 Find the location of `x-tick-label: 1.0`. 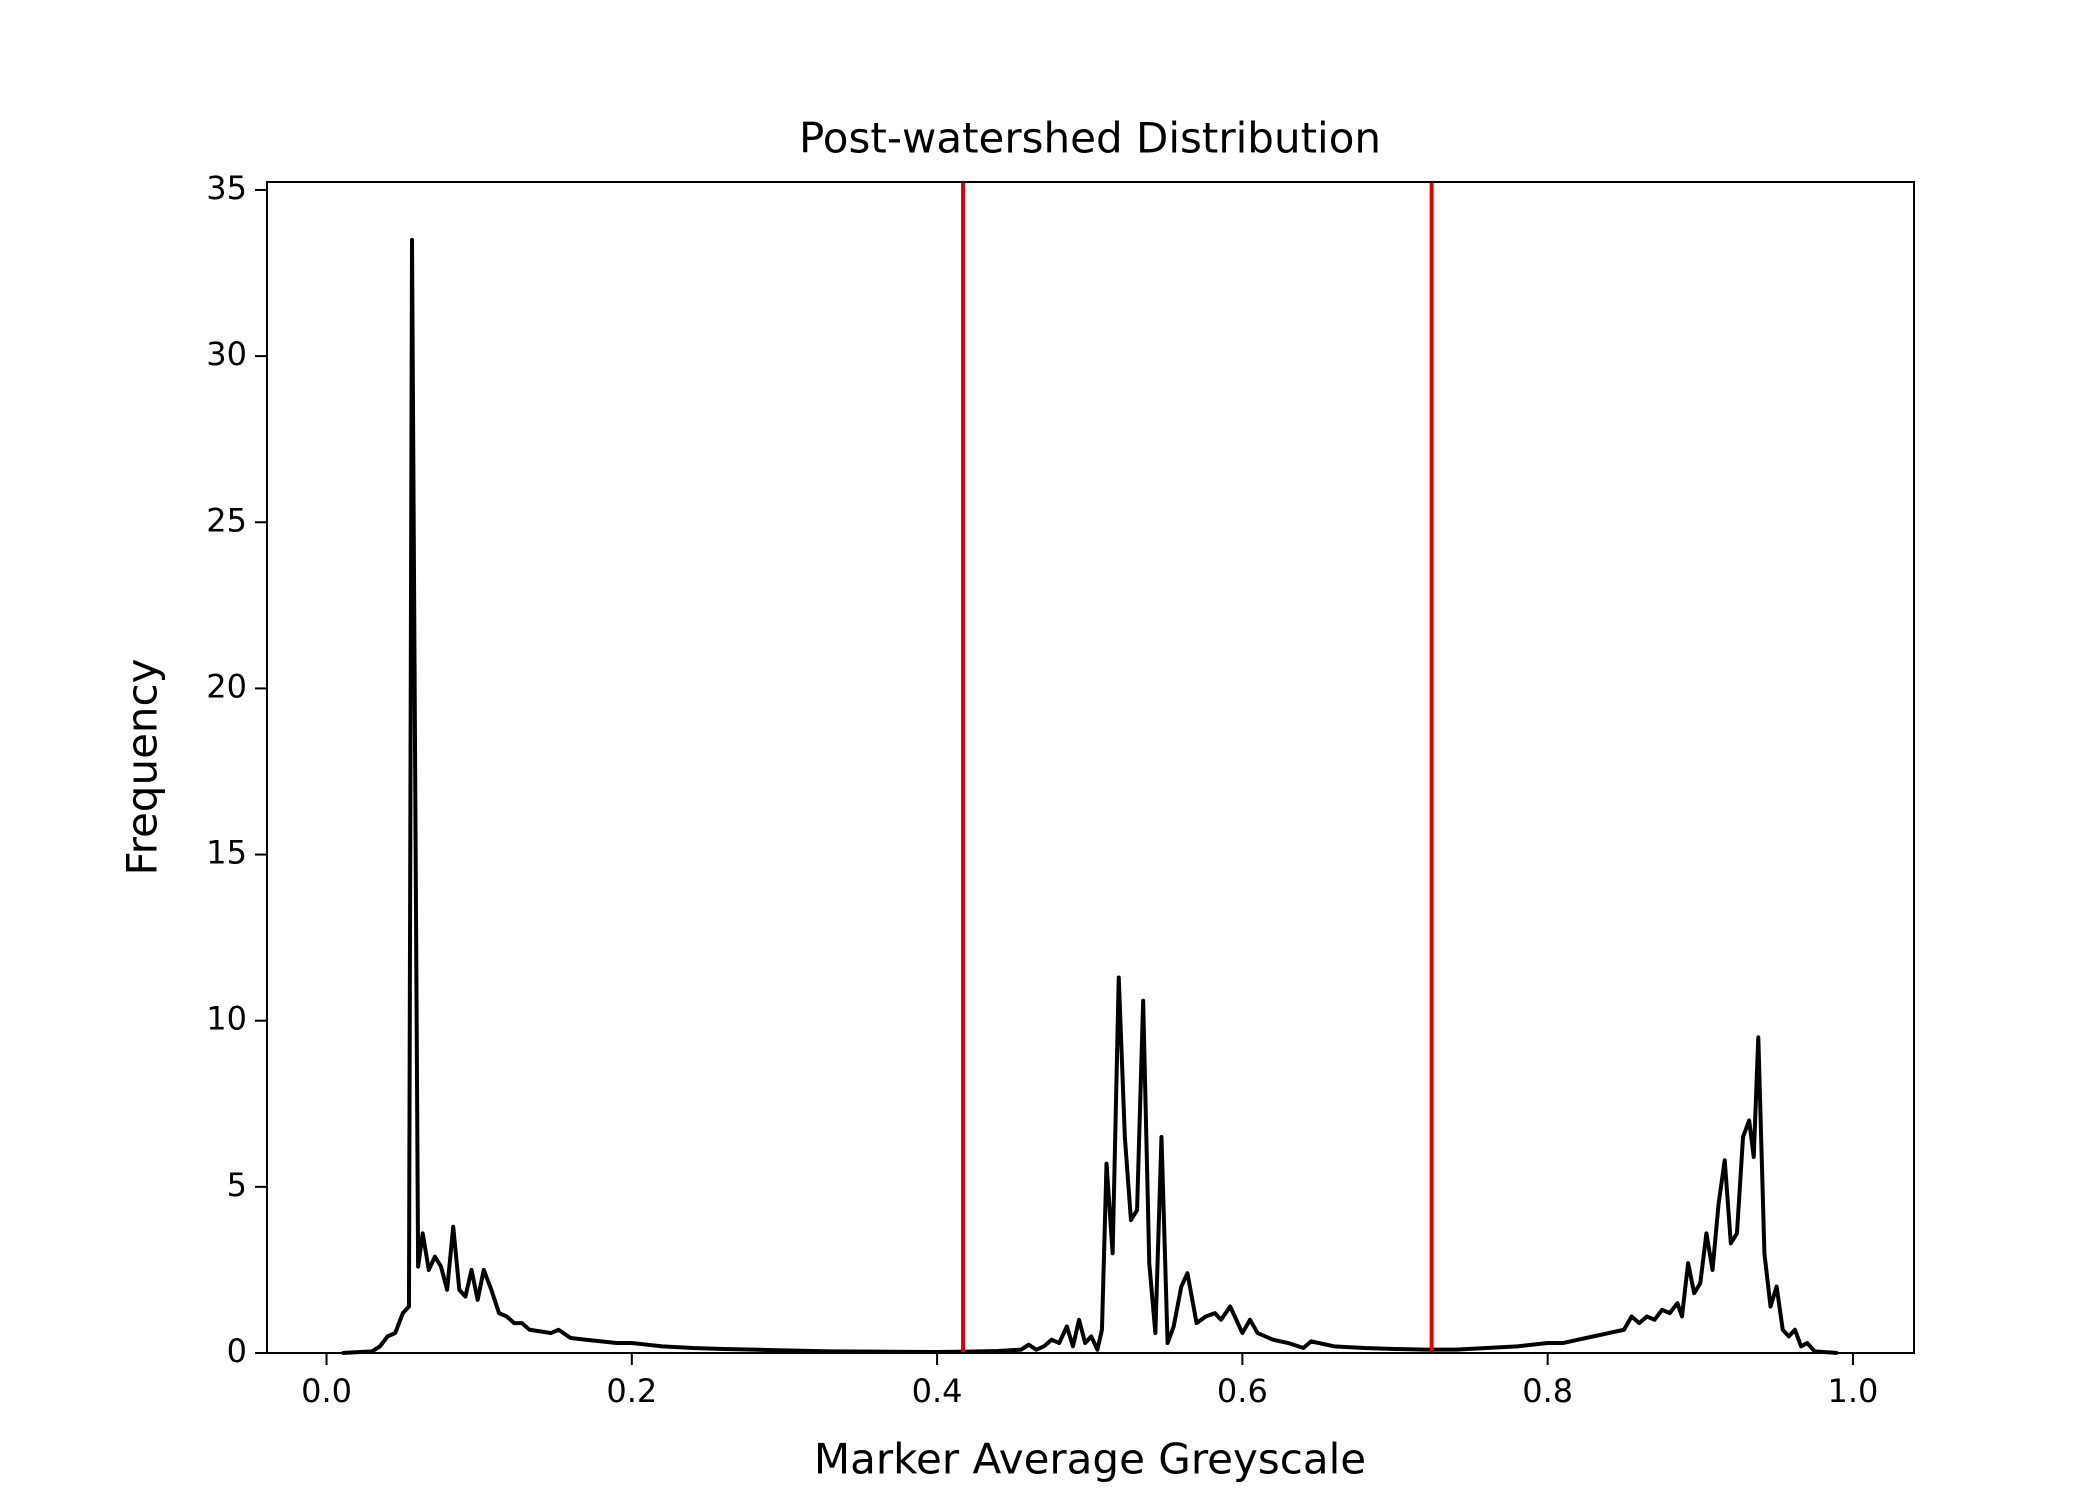

x-tick-label: 1.0 is located at coordinates (1852, 1391).